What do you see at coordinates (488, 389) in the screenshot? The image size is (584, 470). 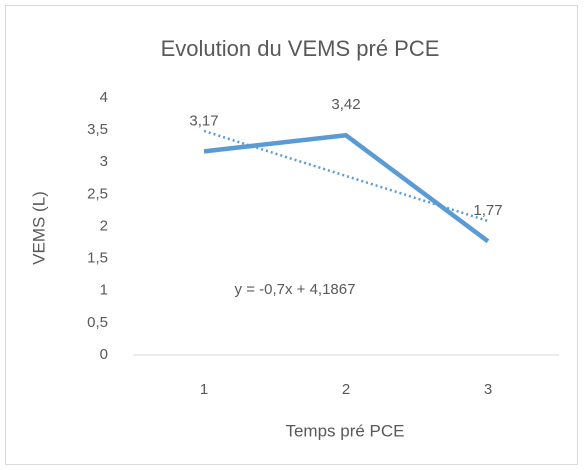 I see `x-tick-label: 3` at bounding box center [488, 389].